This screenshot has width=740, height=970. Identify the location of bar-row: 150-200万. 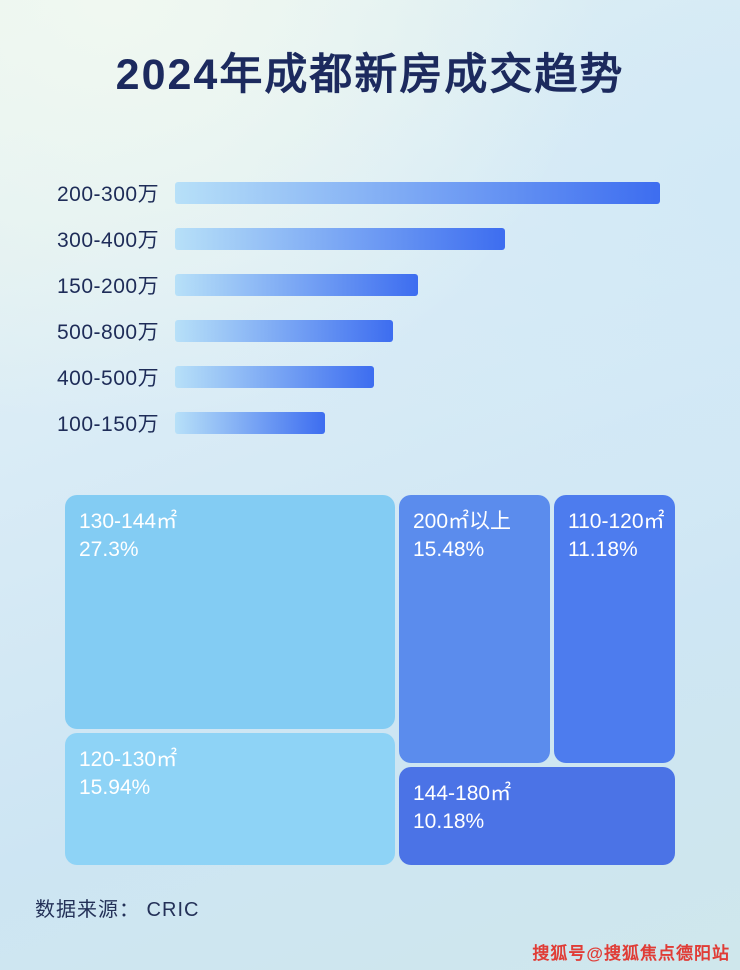
(370, 286).